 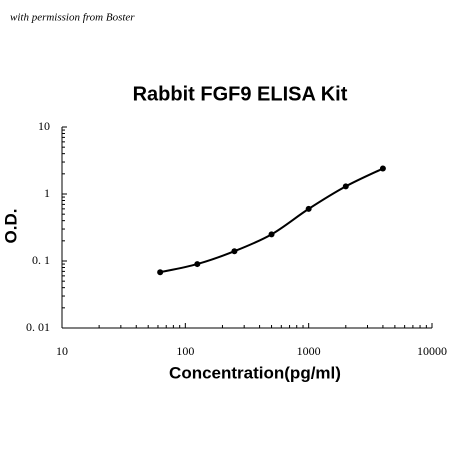 I want to click on x-tick-label: 100, so click(x=185, y=351).